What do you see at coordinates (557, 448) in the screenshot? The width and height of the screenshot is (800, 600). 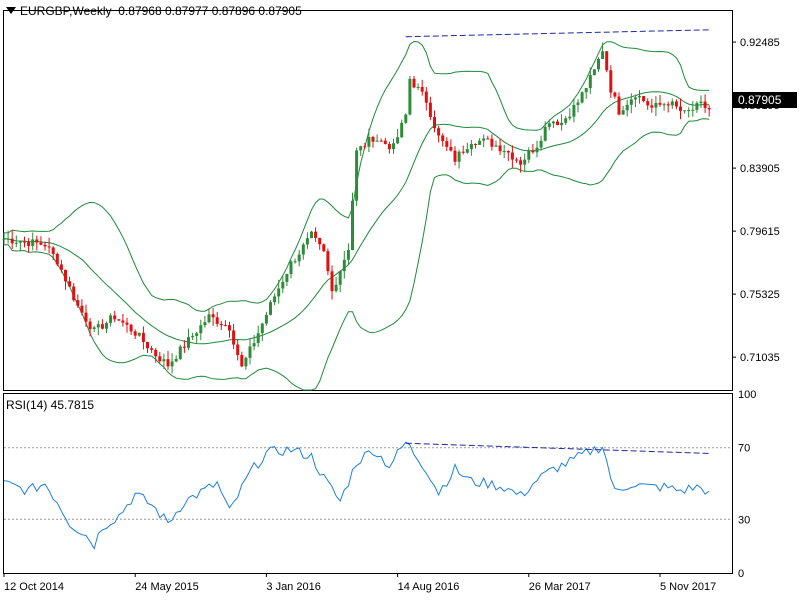 I see `rsi-trendline-segment` at bounding box center [557, 448].